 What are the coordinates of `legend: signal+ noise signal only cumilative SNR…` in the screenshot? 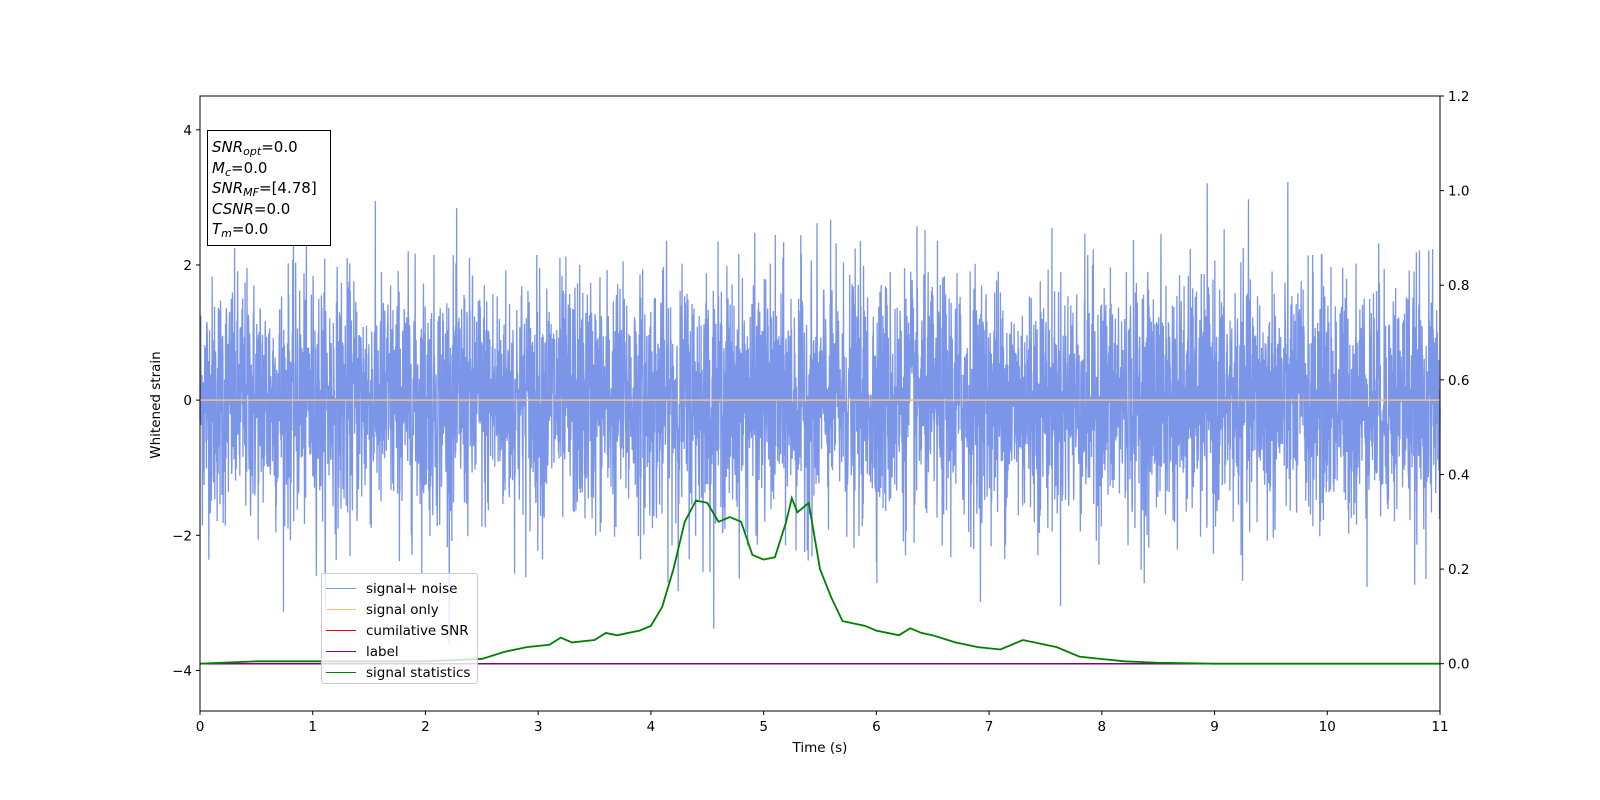 It's located at (399, 628).